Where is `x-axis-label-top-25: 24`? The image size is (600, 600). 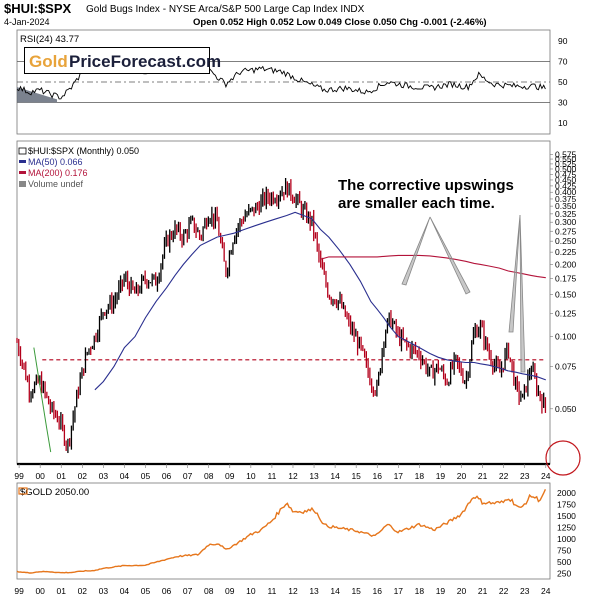 x-axis-label-top-25: 24 is located at coordinates (546, 476).